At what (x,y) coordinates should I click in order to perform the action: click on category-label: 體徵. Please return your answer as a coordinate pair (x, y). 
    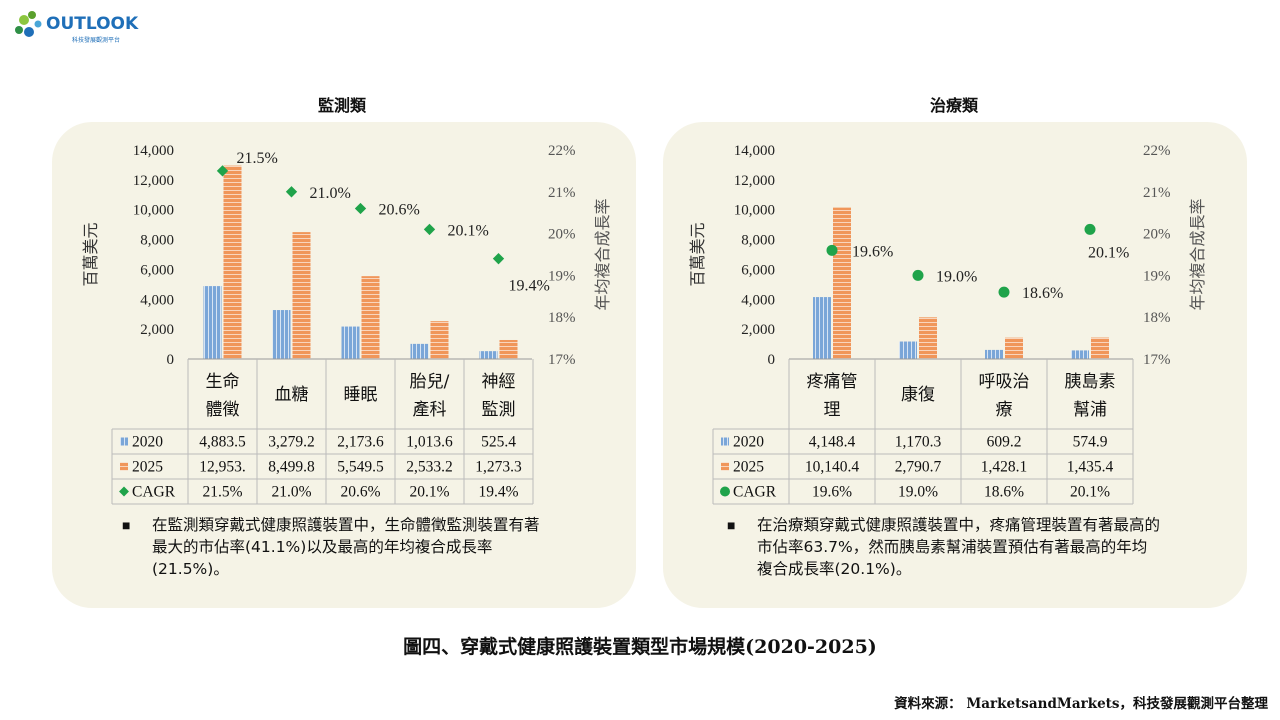
    Looking at the image, I should click on (223, 410).